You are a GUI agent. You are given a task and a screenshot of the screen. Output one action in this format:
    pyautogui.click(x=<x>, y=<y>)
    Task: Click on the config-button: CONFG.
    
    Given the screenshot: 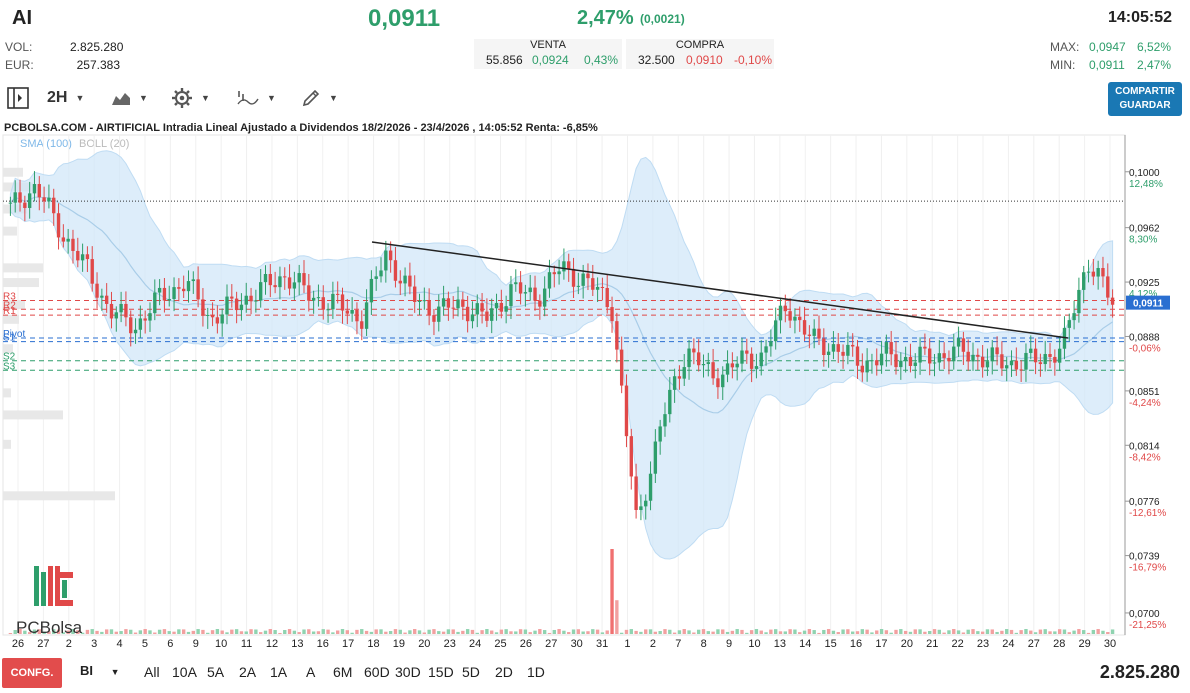 What is the action you would take?
    pyautogui.click(x=32, y=673)
    